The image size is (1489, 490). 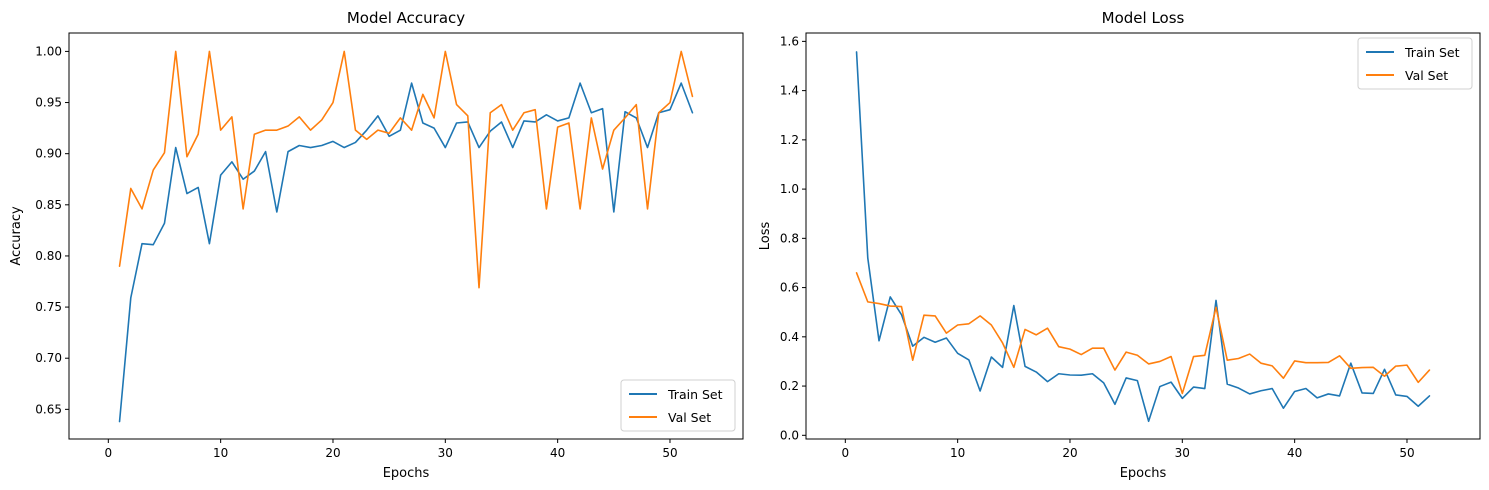 I want to click on accuracy-legend-box, so click(x=678, y=405).